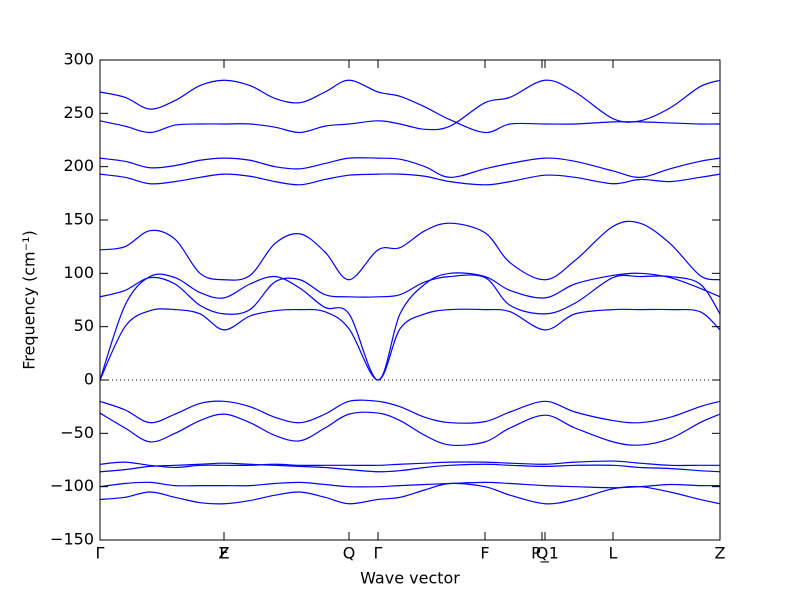 Image resolution: width=800 pixels, height=600 pixels. Describe the element at coordinates (77, 432) in the screenshot. I see `y-tick-label: −50` at that location.